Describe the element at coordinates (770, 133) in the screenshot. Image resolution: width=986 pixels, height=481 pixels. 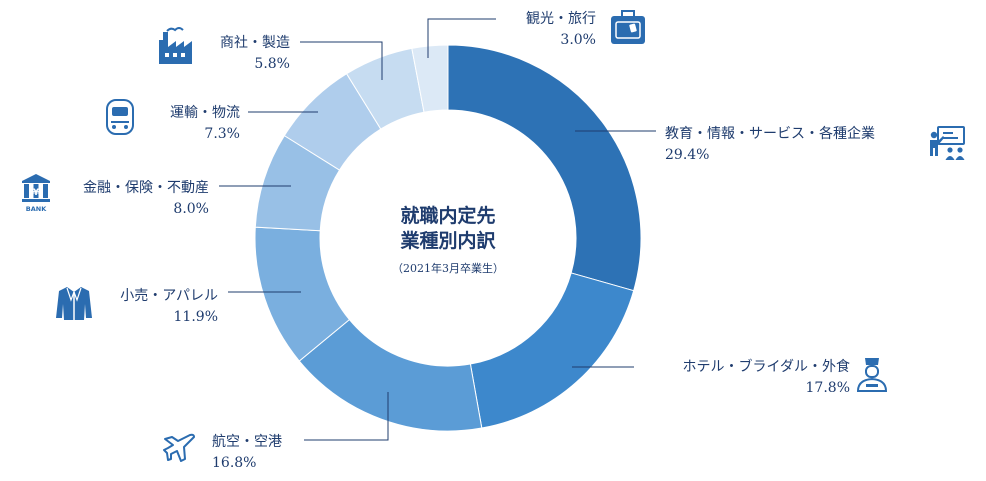
I see `slice-name-label-1: 教育・情報・サービス・各種企業` at that location.